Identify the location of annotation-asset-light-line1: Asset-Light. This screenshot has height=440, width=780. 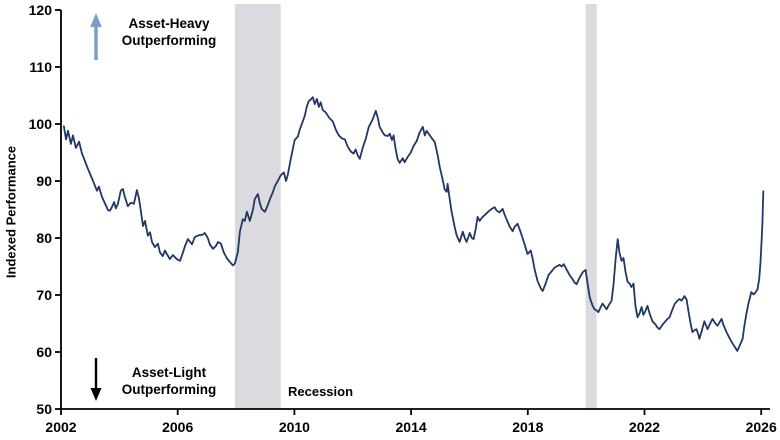
(169, 372).